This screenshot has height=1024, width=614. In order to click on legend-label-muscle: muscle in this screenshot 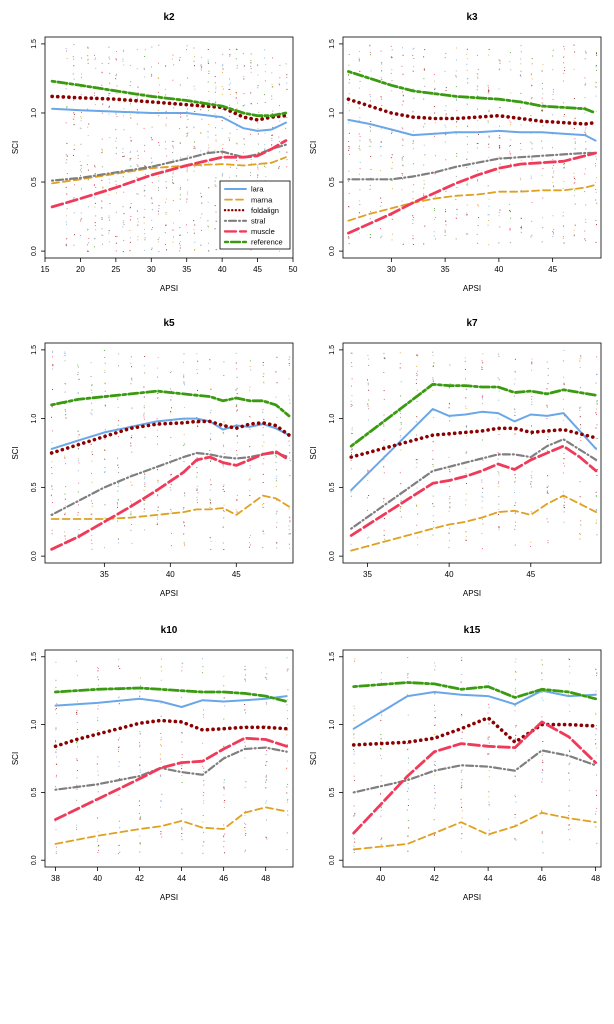, I will do `click(263, 231)`.